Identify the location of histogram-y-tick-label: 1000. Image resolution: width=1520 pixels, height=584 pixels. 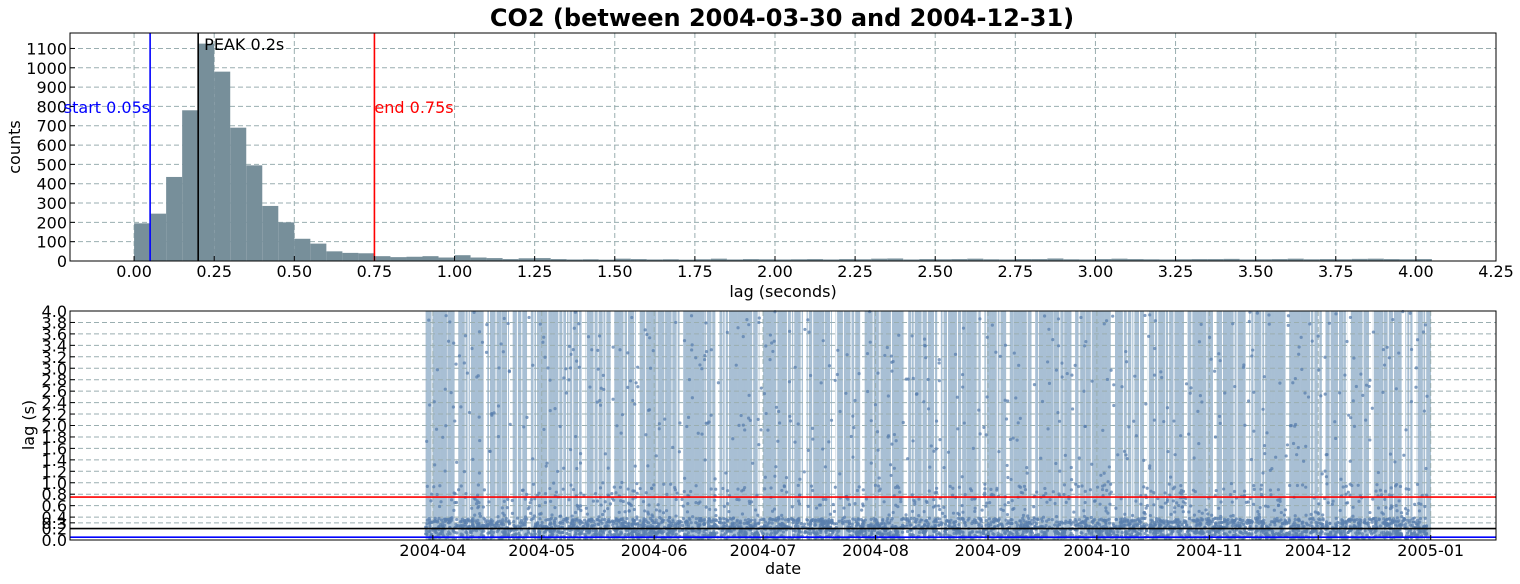
(46, 68).